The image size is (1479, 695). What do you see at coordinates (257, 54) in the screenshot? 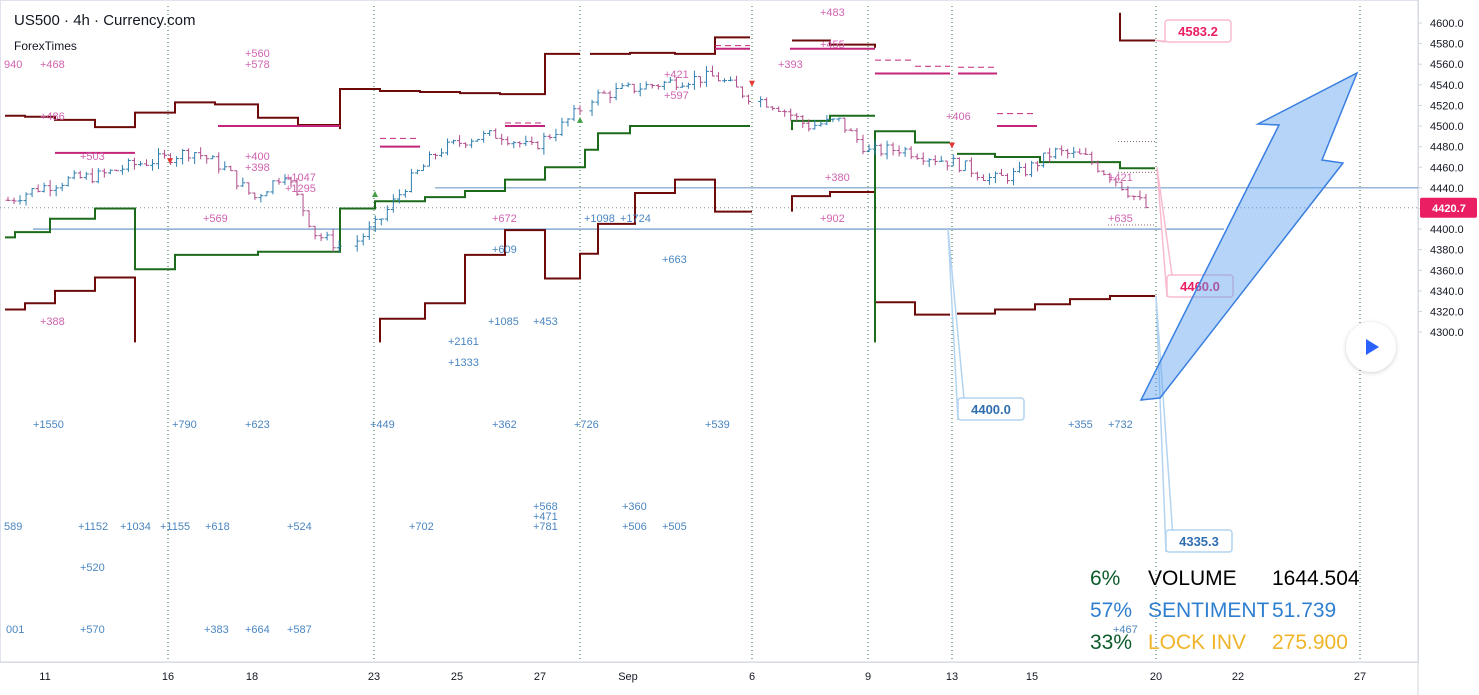
I see `pink-annotation: +560` at bounding box center [257, 54].